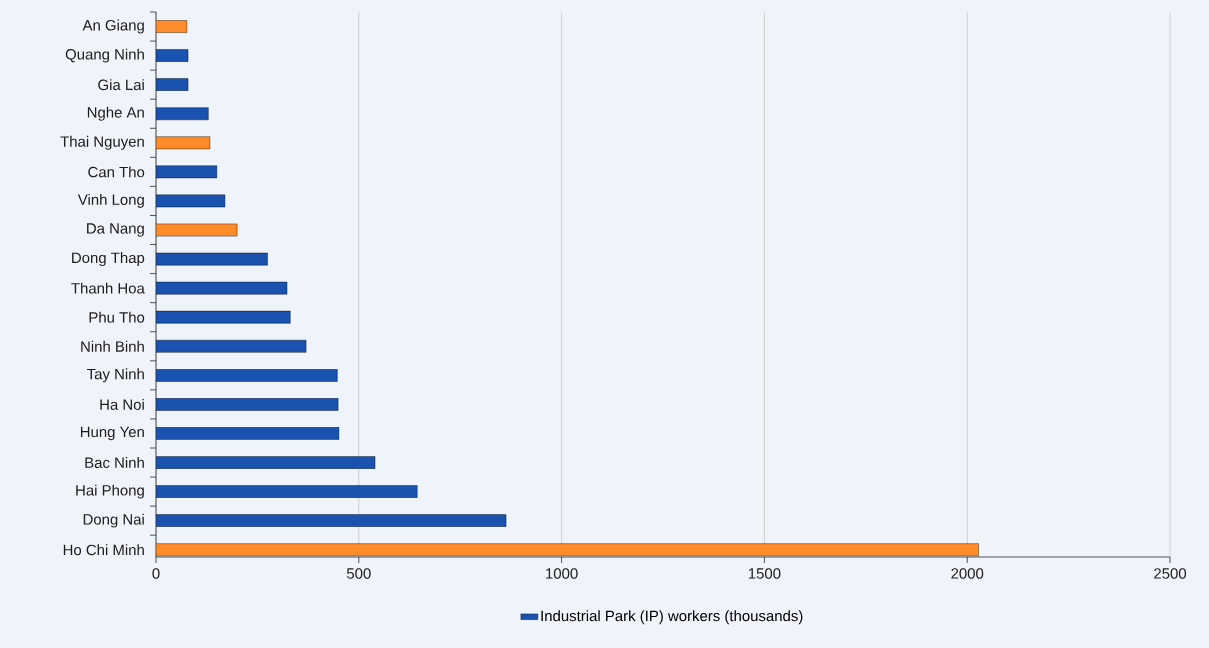 The height and width of the screenshot is (648, 1209). What do you see at coordinates (115, 113) in the screenshot?
I see `y-tick-label: Nghe An` at bounding box center [115, 113].